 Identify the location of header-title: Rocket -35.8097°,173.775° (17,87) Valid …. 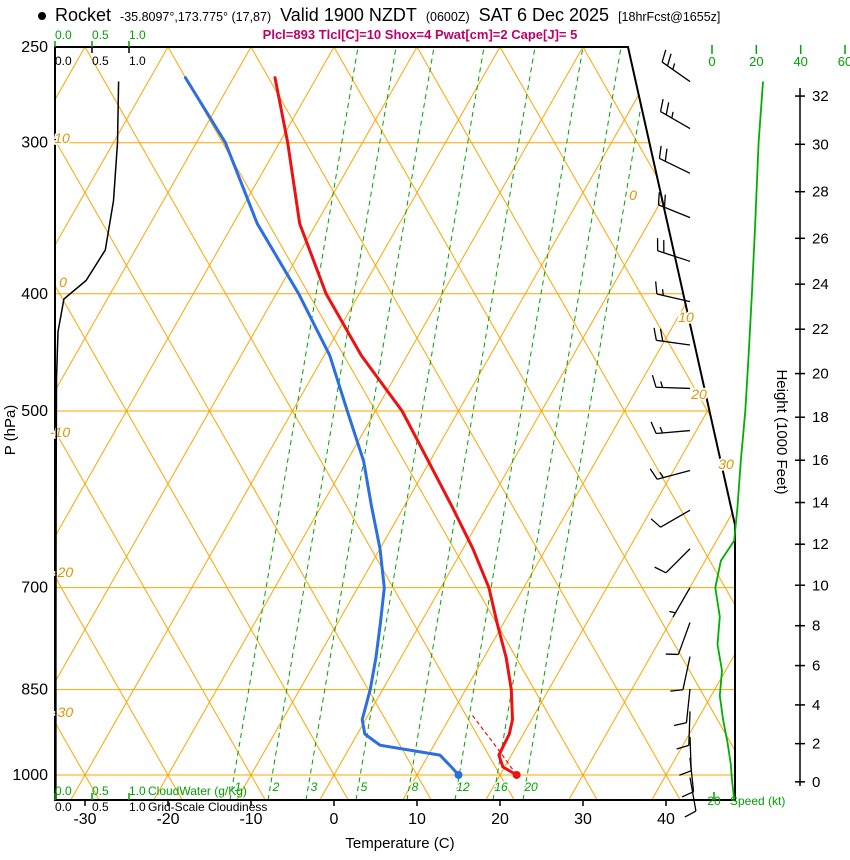
(379, 15).